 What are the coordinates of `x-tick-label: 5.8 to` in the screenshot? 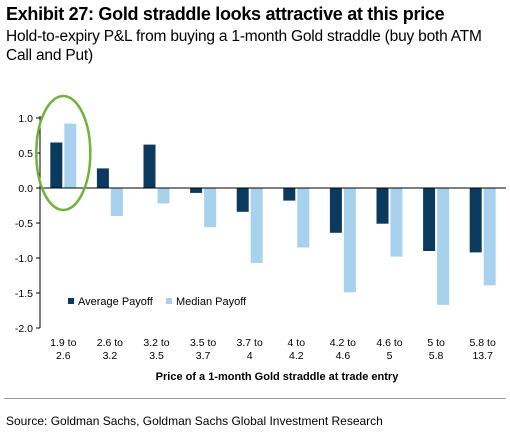 It's located at (483, 343).